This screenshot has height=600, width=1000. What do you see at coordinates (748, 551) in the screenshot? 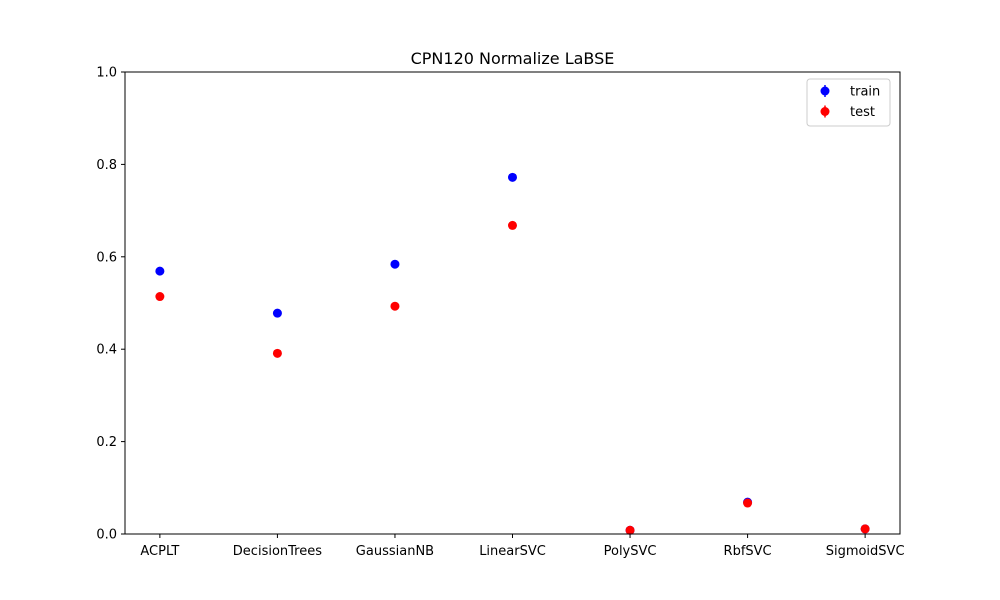
I see `x-tick-label: RbfSVC` at bounding box center [748, 551].